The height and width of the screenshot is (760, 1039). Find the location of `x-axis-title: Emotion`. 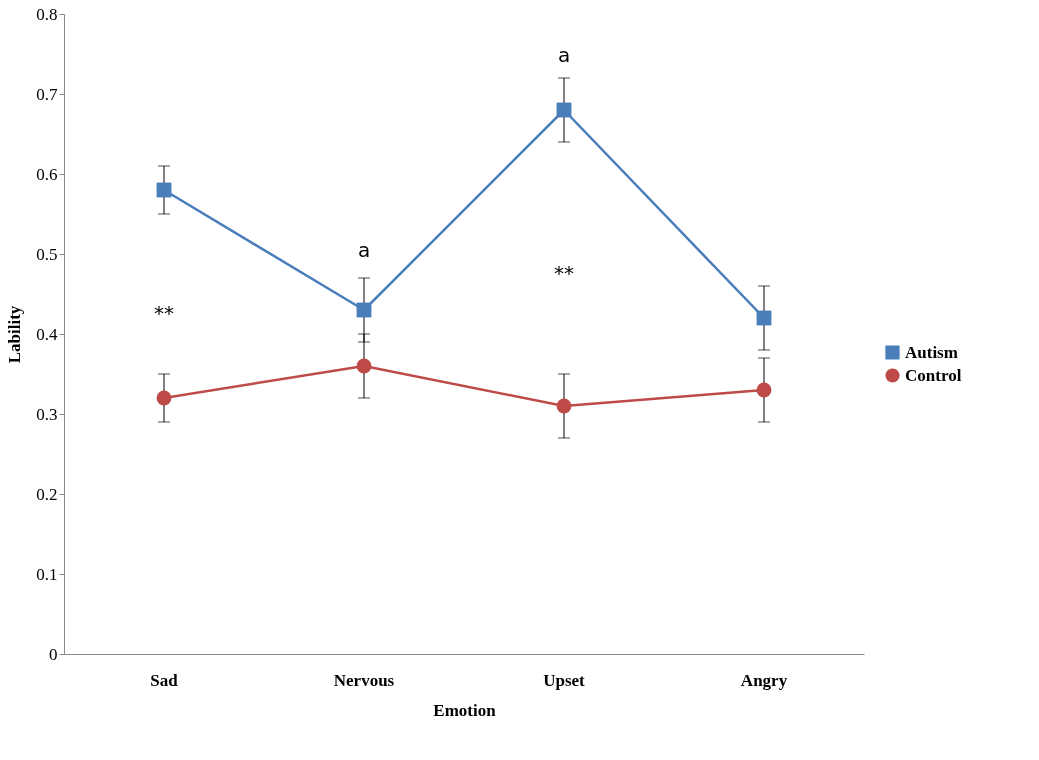

x-axis-title: Emotion is located at coordinates (465, 710).